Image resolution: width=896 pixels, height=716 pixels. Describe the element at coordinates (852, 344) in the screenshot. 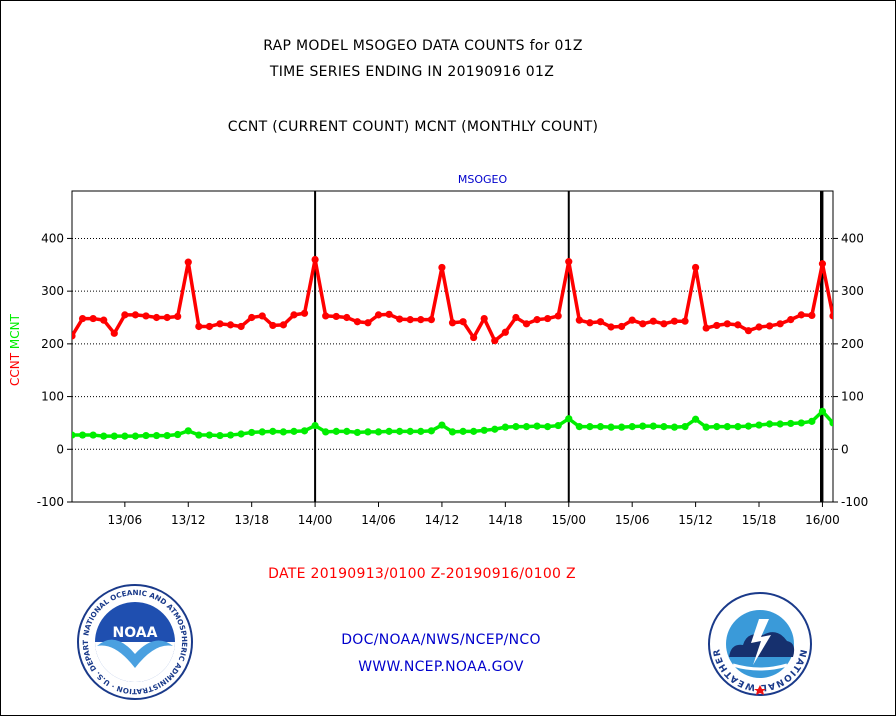

I see `y-tick-label-right: 200` at that location.